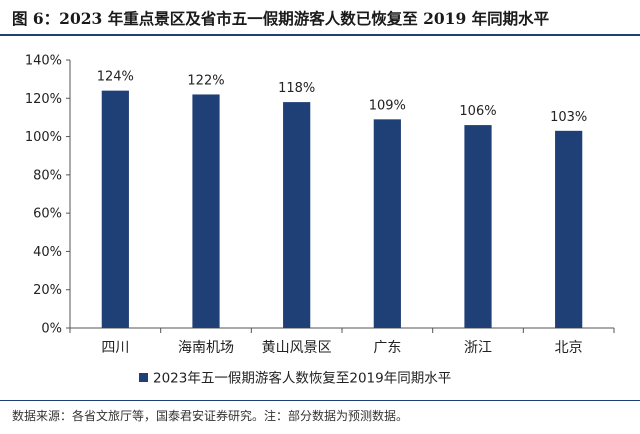 Image resolution: width=640 pixels, height=434 pixels. What do you see at coordinates (51, 329) in the screenshot?
I see `y-tick-label: 0%` at bounding box center [51, 329].